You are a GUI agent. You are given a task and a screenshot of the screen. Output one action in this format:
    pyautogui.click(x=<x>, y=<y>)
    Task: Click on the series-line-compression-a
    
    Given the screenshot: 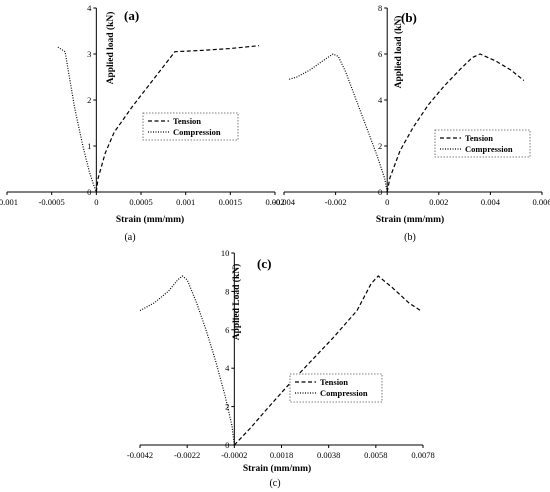 What is the action you would take?
    pyautogui.click(x=77, y=119)
    